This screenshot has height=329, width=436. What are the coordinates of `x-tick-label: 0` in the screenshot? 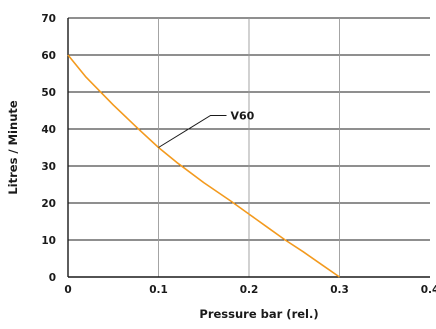 It's located at (67, 290).